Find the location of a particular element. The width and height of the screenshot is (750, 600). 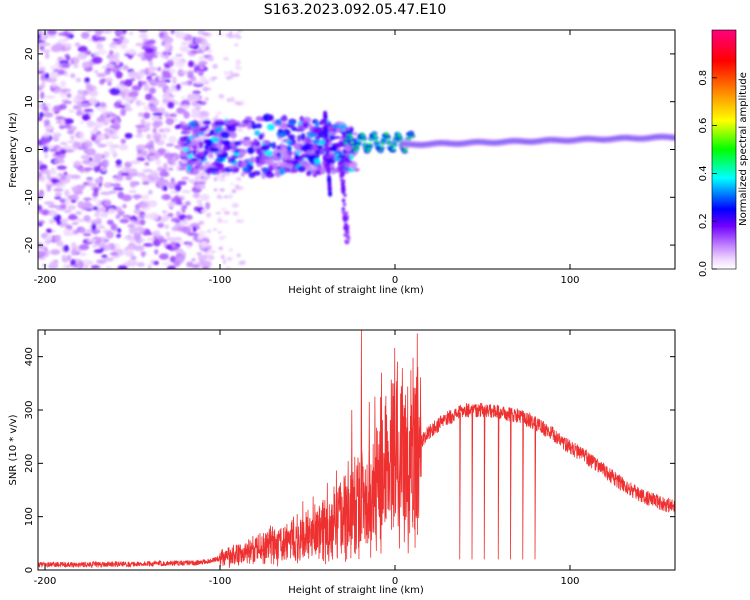

snr-y-tick-label: 0 is located at coordinates (29, 570).